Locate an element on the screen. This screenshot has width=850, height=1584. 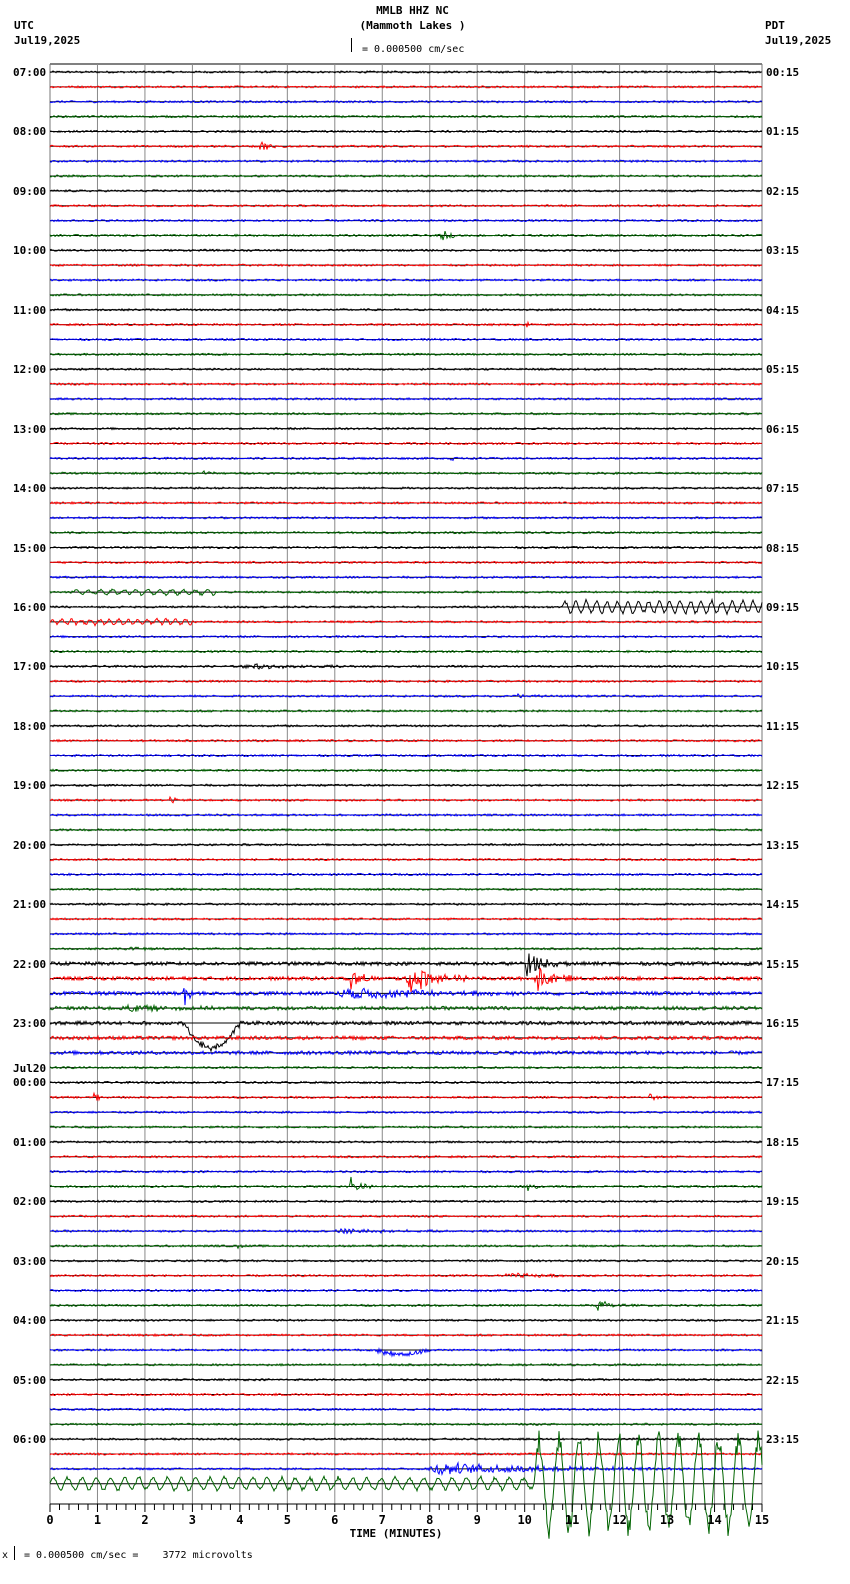
utc-hour-label: 19:00 is located at coordinates (30, 786).